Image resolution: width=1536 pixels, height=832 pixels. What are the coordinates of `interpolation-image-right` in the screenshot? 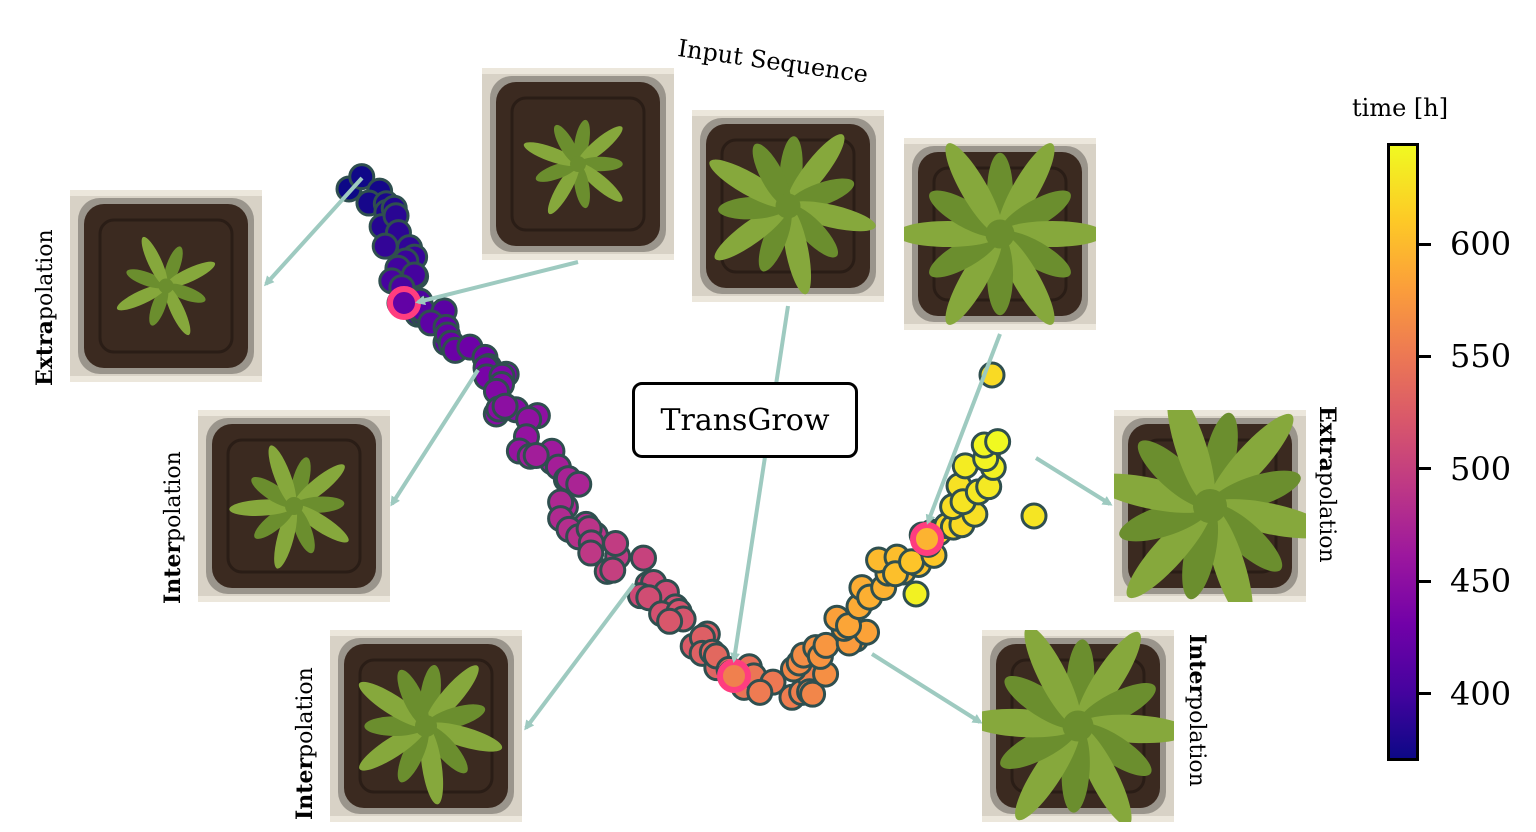 It's located at (1078, 726).